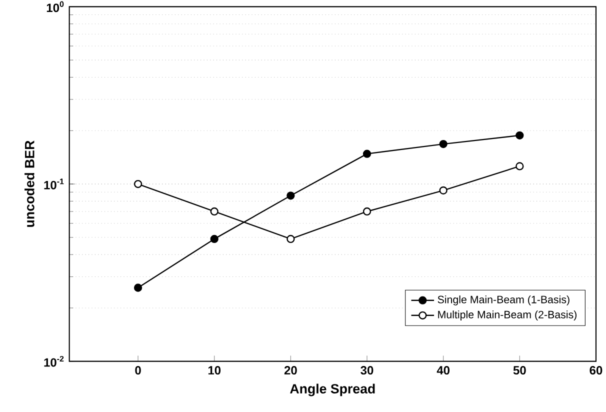 This screenshot has width=606, height=412. What do you see at coordinates (367, 370) in the screenshot?
I see `x-tick-label: 30` at bounding box center [367, 370].